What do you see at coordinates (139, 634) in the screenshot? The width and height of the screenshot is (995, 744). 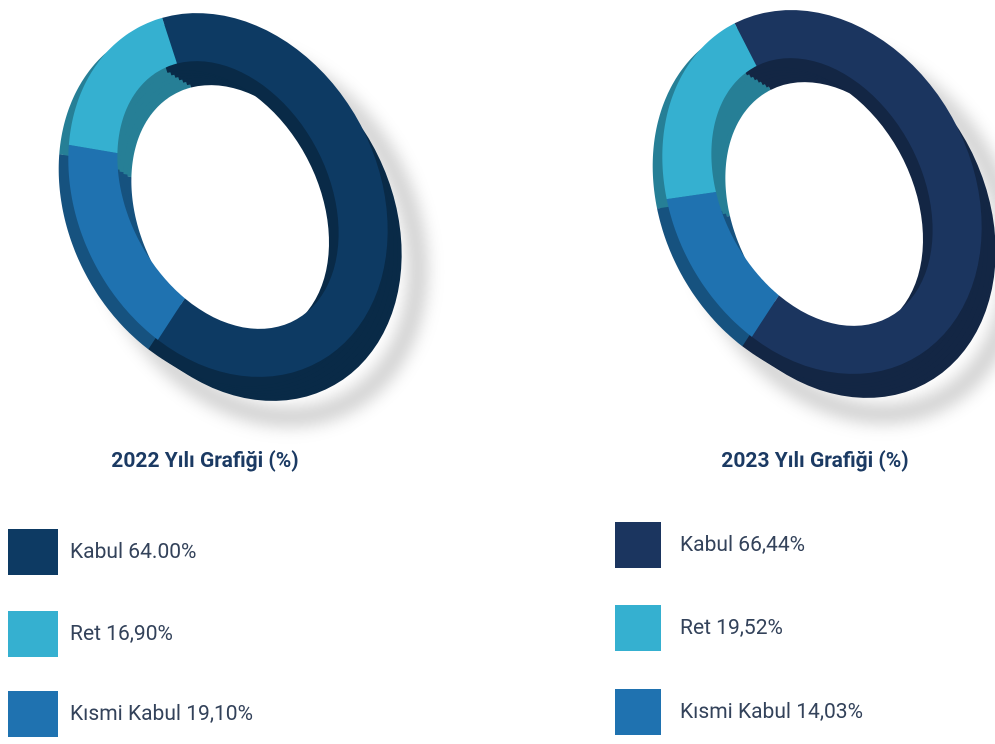 I see `legend-value: 16,90%` at bounding box center [139, 634].